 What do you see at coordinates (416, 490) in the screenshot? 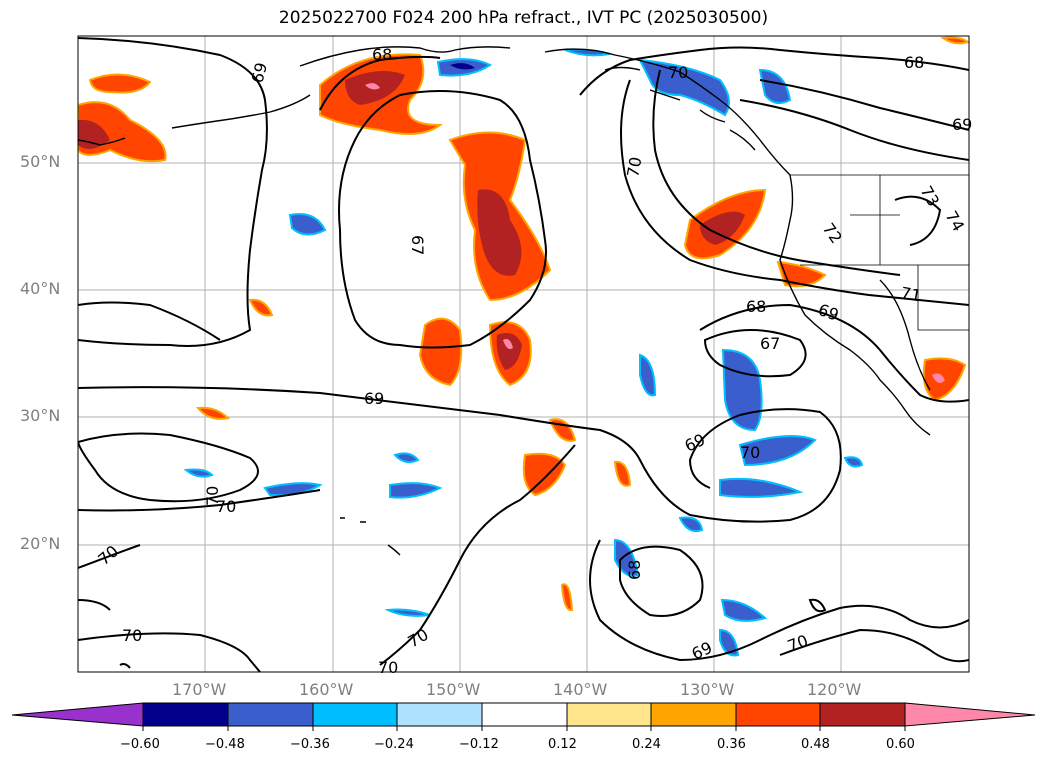
I see `patch-blue-west3` at bounding box center [416, 490].